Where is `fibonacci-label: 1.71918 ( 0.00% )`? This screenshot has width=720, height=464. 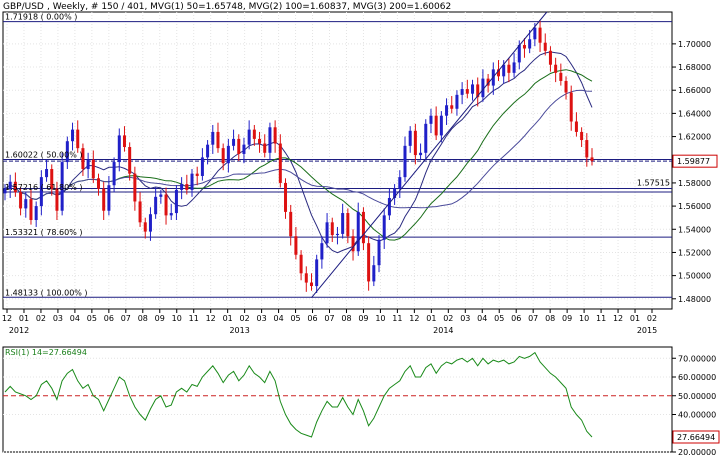
fibonacci-label: 1.71918 ( 0.00% ) is located at coordinates (41, 17).